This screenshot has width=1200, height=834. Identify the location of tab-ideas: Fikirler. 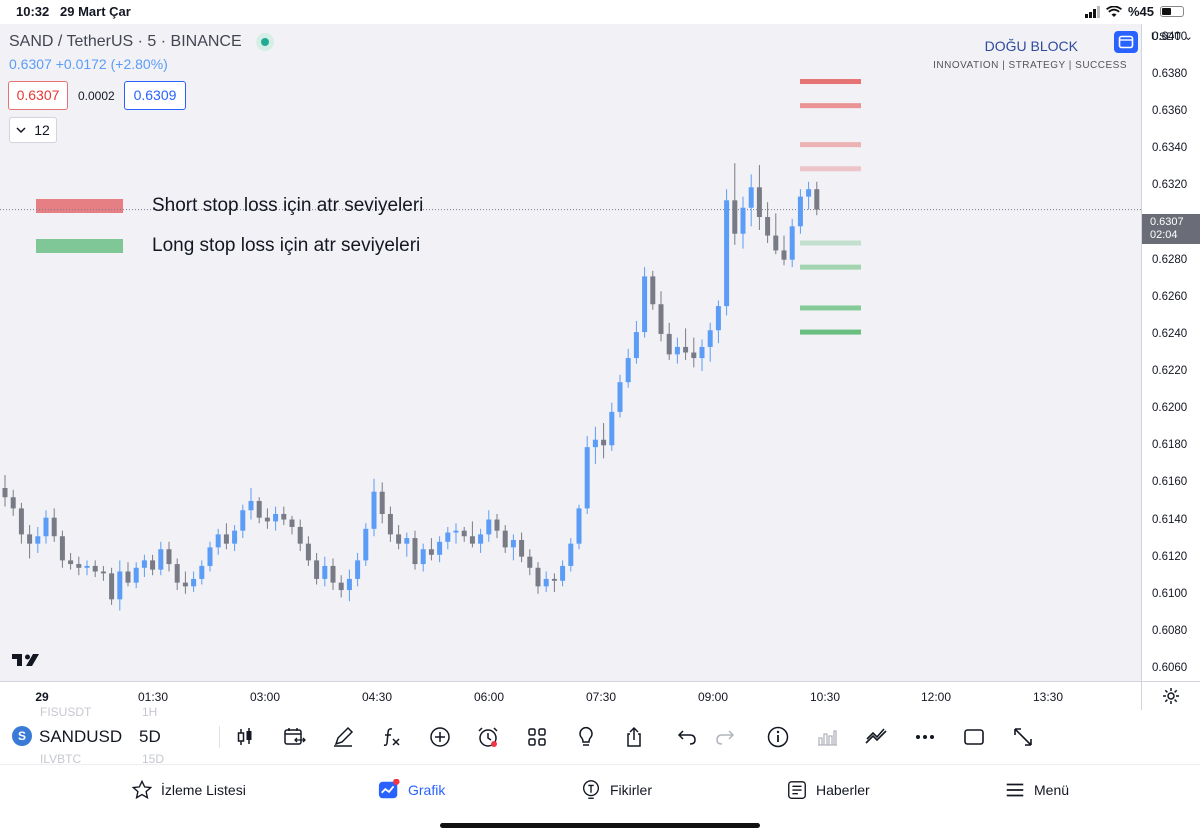
(616, 790).